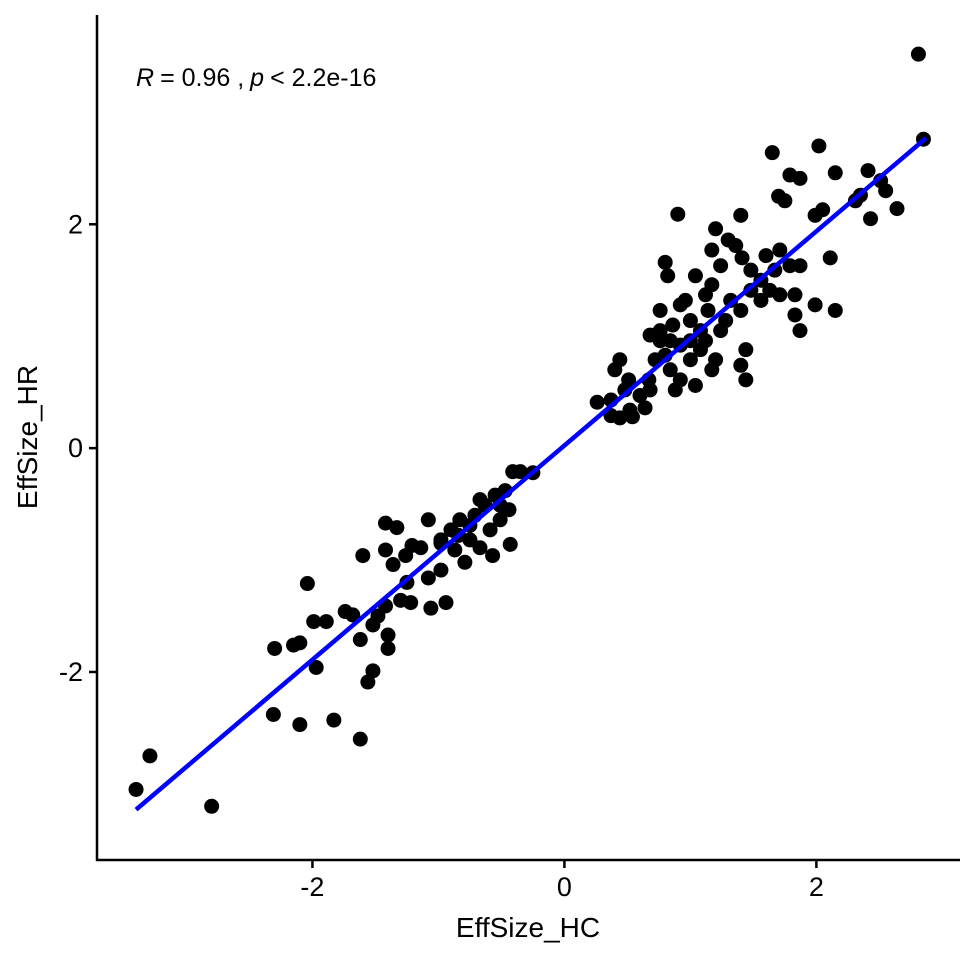  Describe the element at coordinates (564, 887) in the screenshot. I see `x-tick-label: 0` at that location.